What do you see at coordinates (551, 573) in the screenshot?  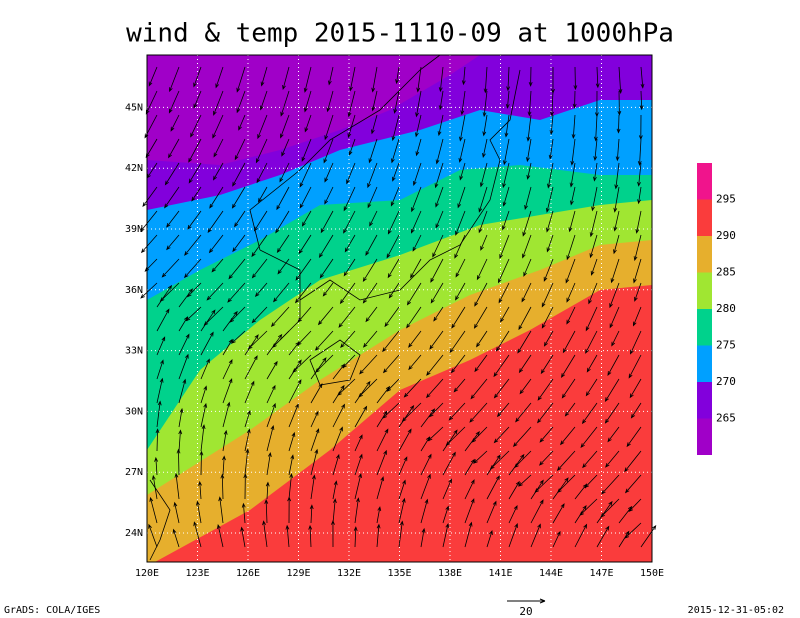 I see `lon-label: 144E` at bounding box center [551, 573].